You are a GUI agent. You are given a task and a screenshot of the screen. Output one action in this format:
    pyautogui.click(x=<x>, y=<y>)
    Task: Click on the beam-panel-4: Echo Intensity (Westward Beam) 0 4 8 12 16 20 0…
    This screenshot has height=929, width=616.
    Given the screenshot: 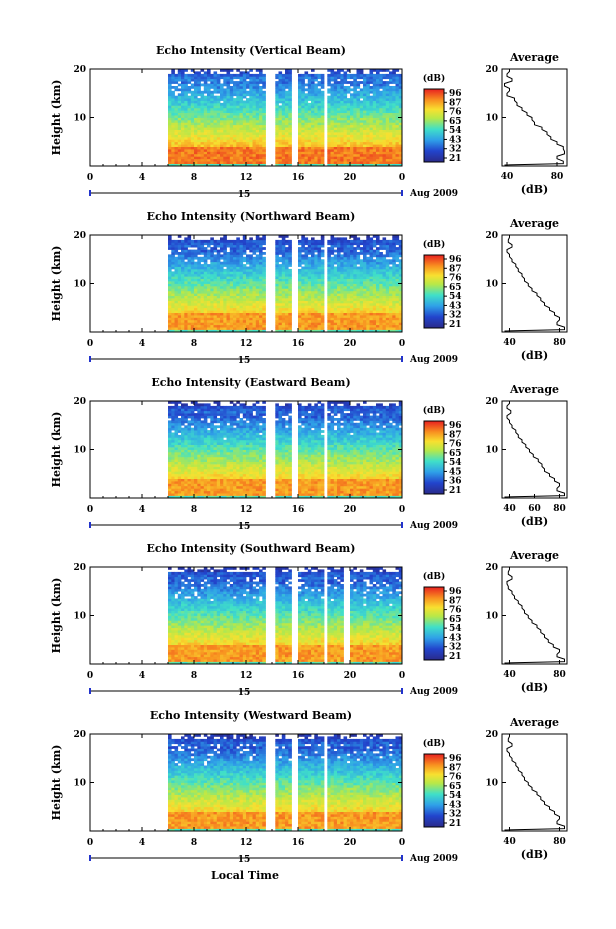 What is the action you would take?
    pyautogui.click(x=309, y=787)
    